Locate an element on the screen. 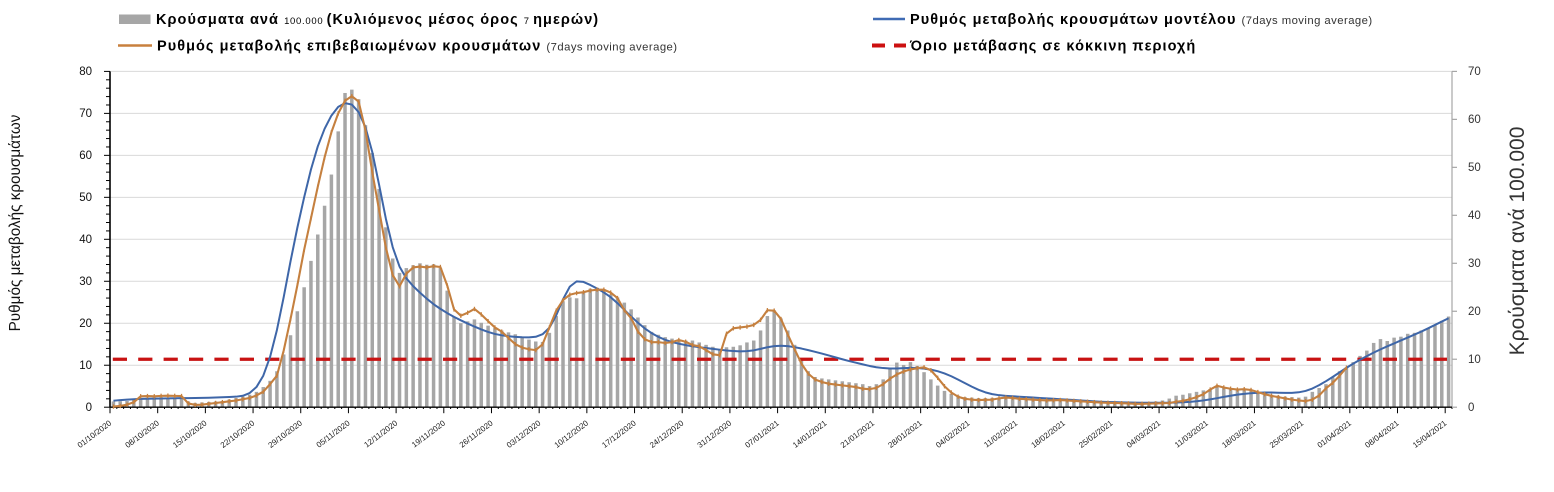 The width and height of the screenshot is (1554, 492). svg-text: 80 is located at coordinates (85, 72).